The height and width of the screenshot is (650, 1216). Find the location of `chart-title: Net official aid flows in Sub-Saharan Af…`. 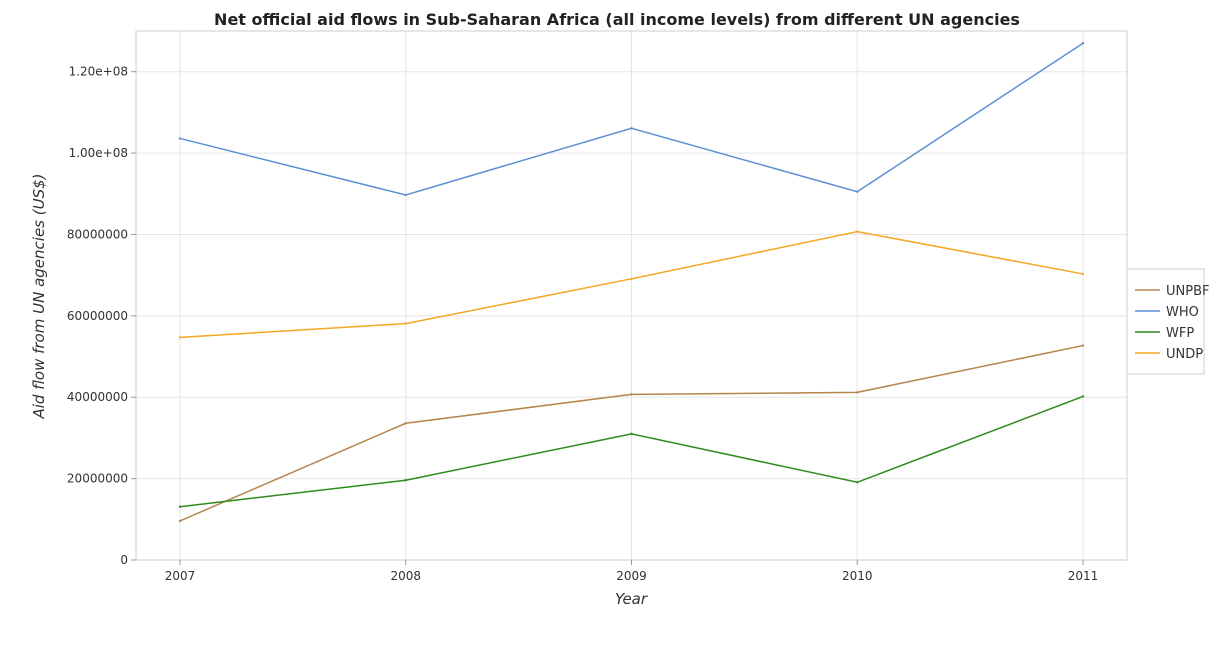

chart-title: Net official aid flows in Sub-Saharan Af… is located at coordinates (617, 19).